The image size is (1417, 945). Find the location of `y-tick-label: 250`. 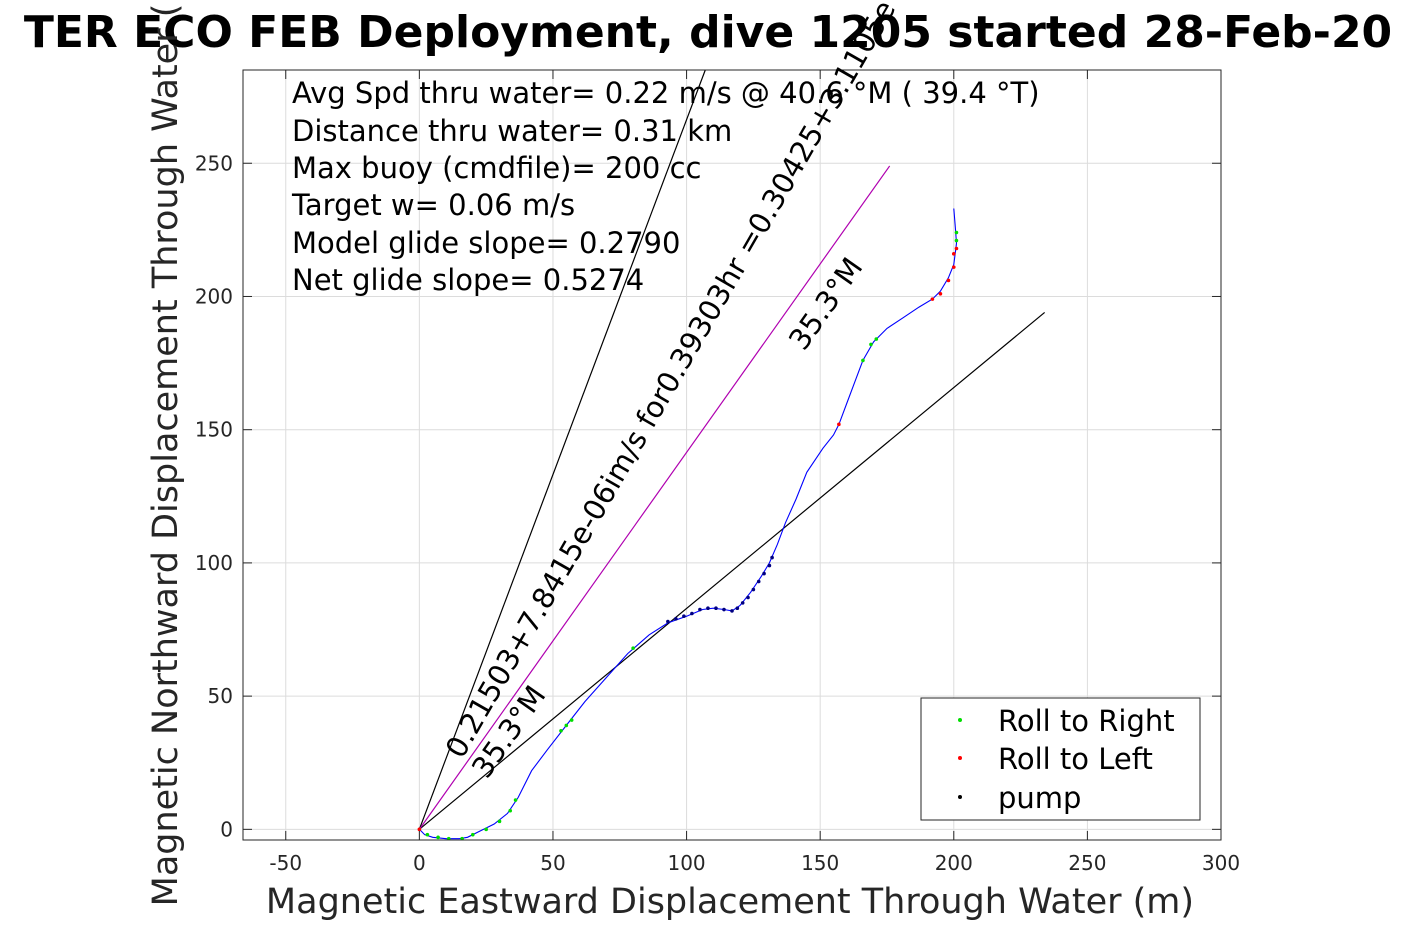

y-tick-label: 250 is located at coordinates (214, 163).